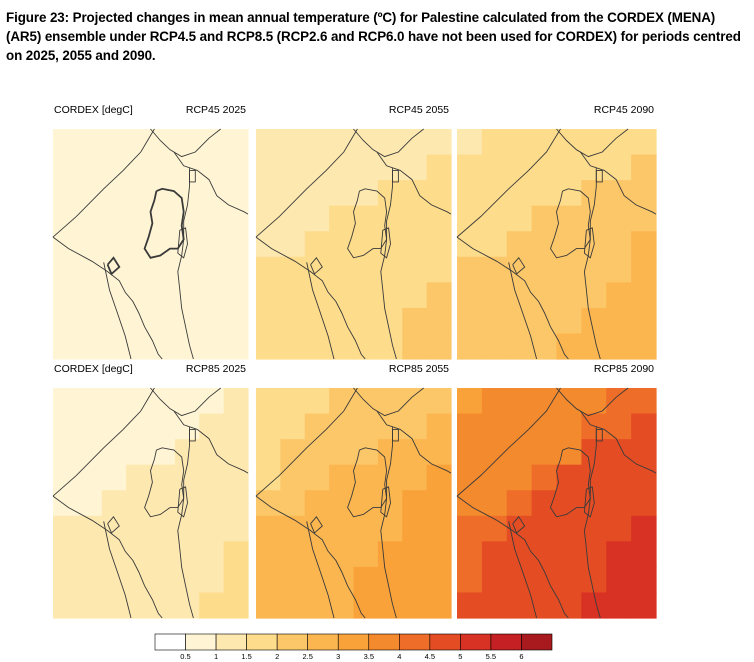 The height and width of the screenshot is (662, 754). Describe the element at coordinates (231, 642) in the screenshot. I see `colorbar-swatch` at that location.